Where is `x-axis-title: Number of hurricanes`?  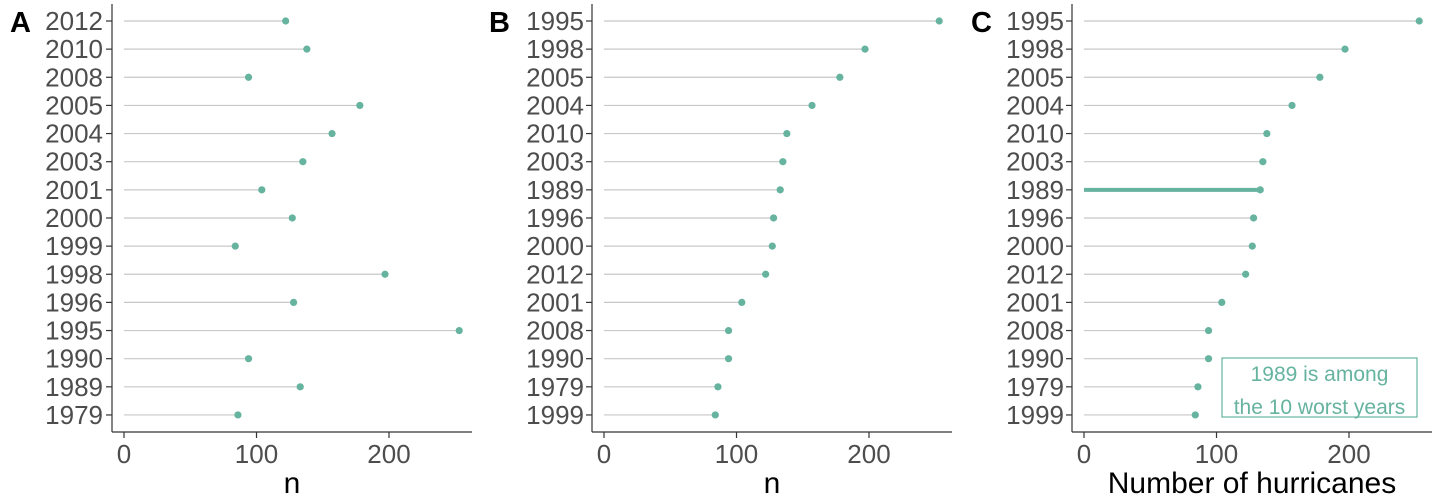 x-axis-title: Number of hurricanes is located at coordinates (1252, 483).